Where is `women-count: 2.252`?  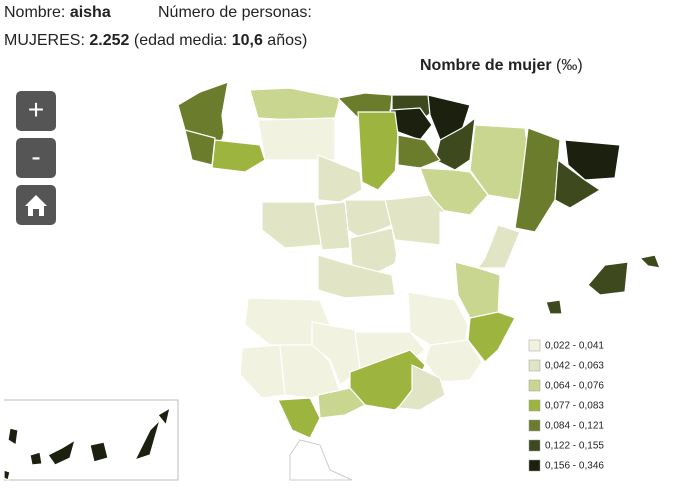
women-count: 2.252 is located at coordinates (109, 40).